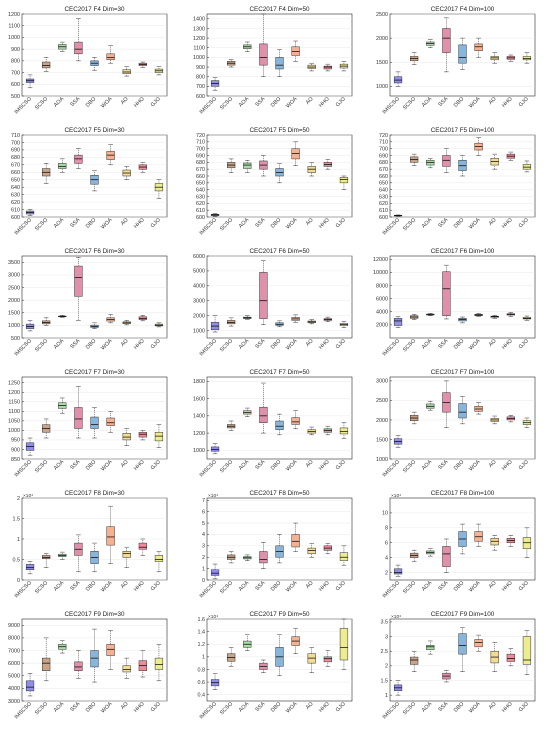 This screenshot has height=733, width=550. What do you see at coordinates (94, 130) in the screenshot?
I see `chart-title: CEC2017 F5 Dim=30` at bounding box center [94, 130].